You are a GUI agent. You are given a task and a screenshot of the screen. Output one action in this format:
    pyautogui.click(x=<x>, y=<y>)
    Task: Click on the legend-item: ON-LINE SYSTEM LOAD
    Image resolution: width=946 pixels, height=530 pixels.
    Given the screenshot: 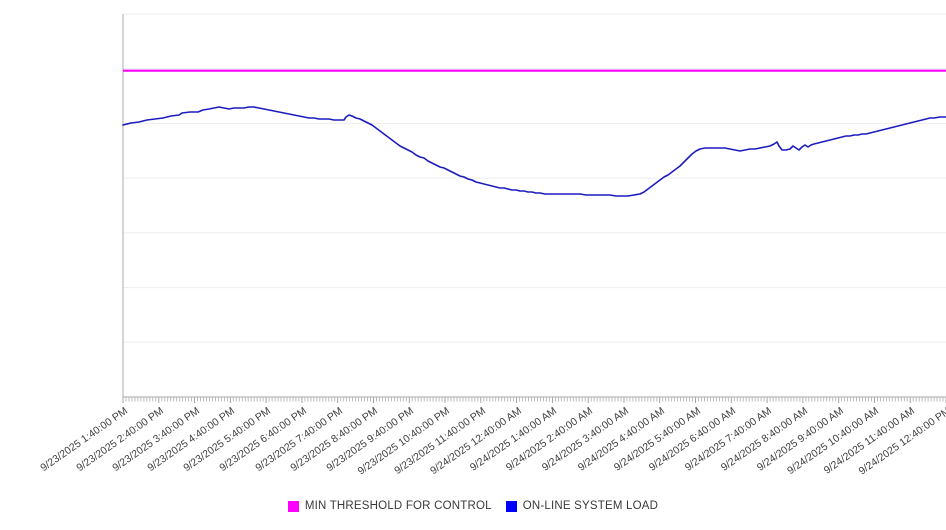 What is the action you would take?
    pyautogui.click(x=582, y=506)
    